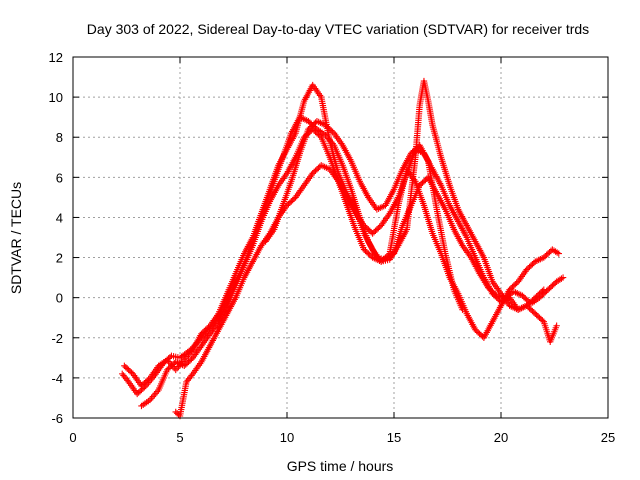 The image size is (640, 480). Describe the element at coordinates (16, 238) in the screenshot. I see `y-axis-label: SDTVAR / TECUs` at that location.